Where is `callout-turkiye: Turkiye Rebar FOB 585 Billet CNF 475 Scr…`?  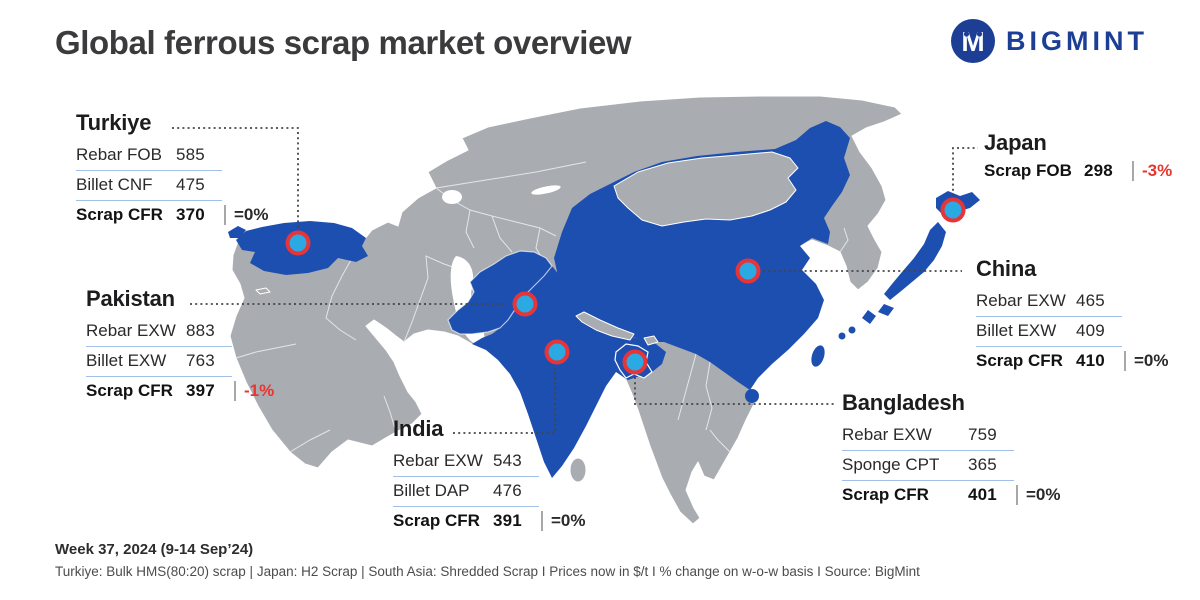 callout-turkiye: Turkiye Rebar FOB 585 Billet CNF 475 Scr… is located at coordinates (172, 170).